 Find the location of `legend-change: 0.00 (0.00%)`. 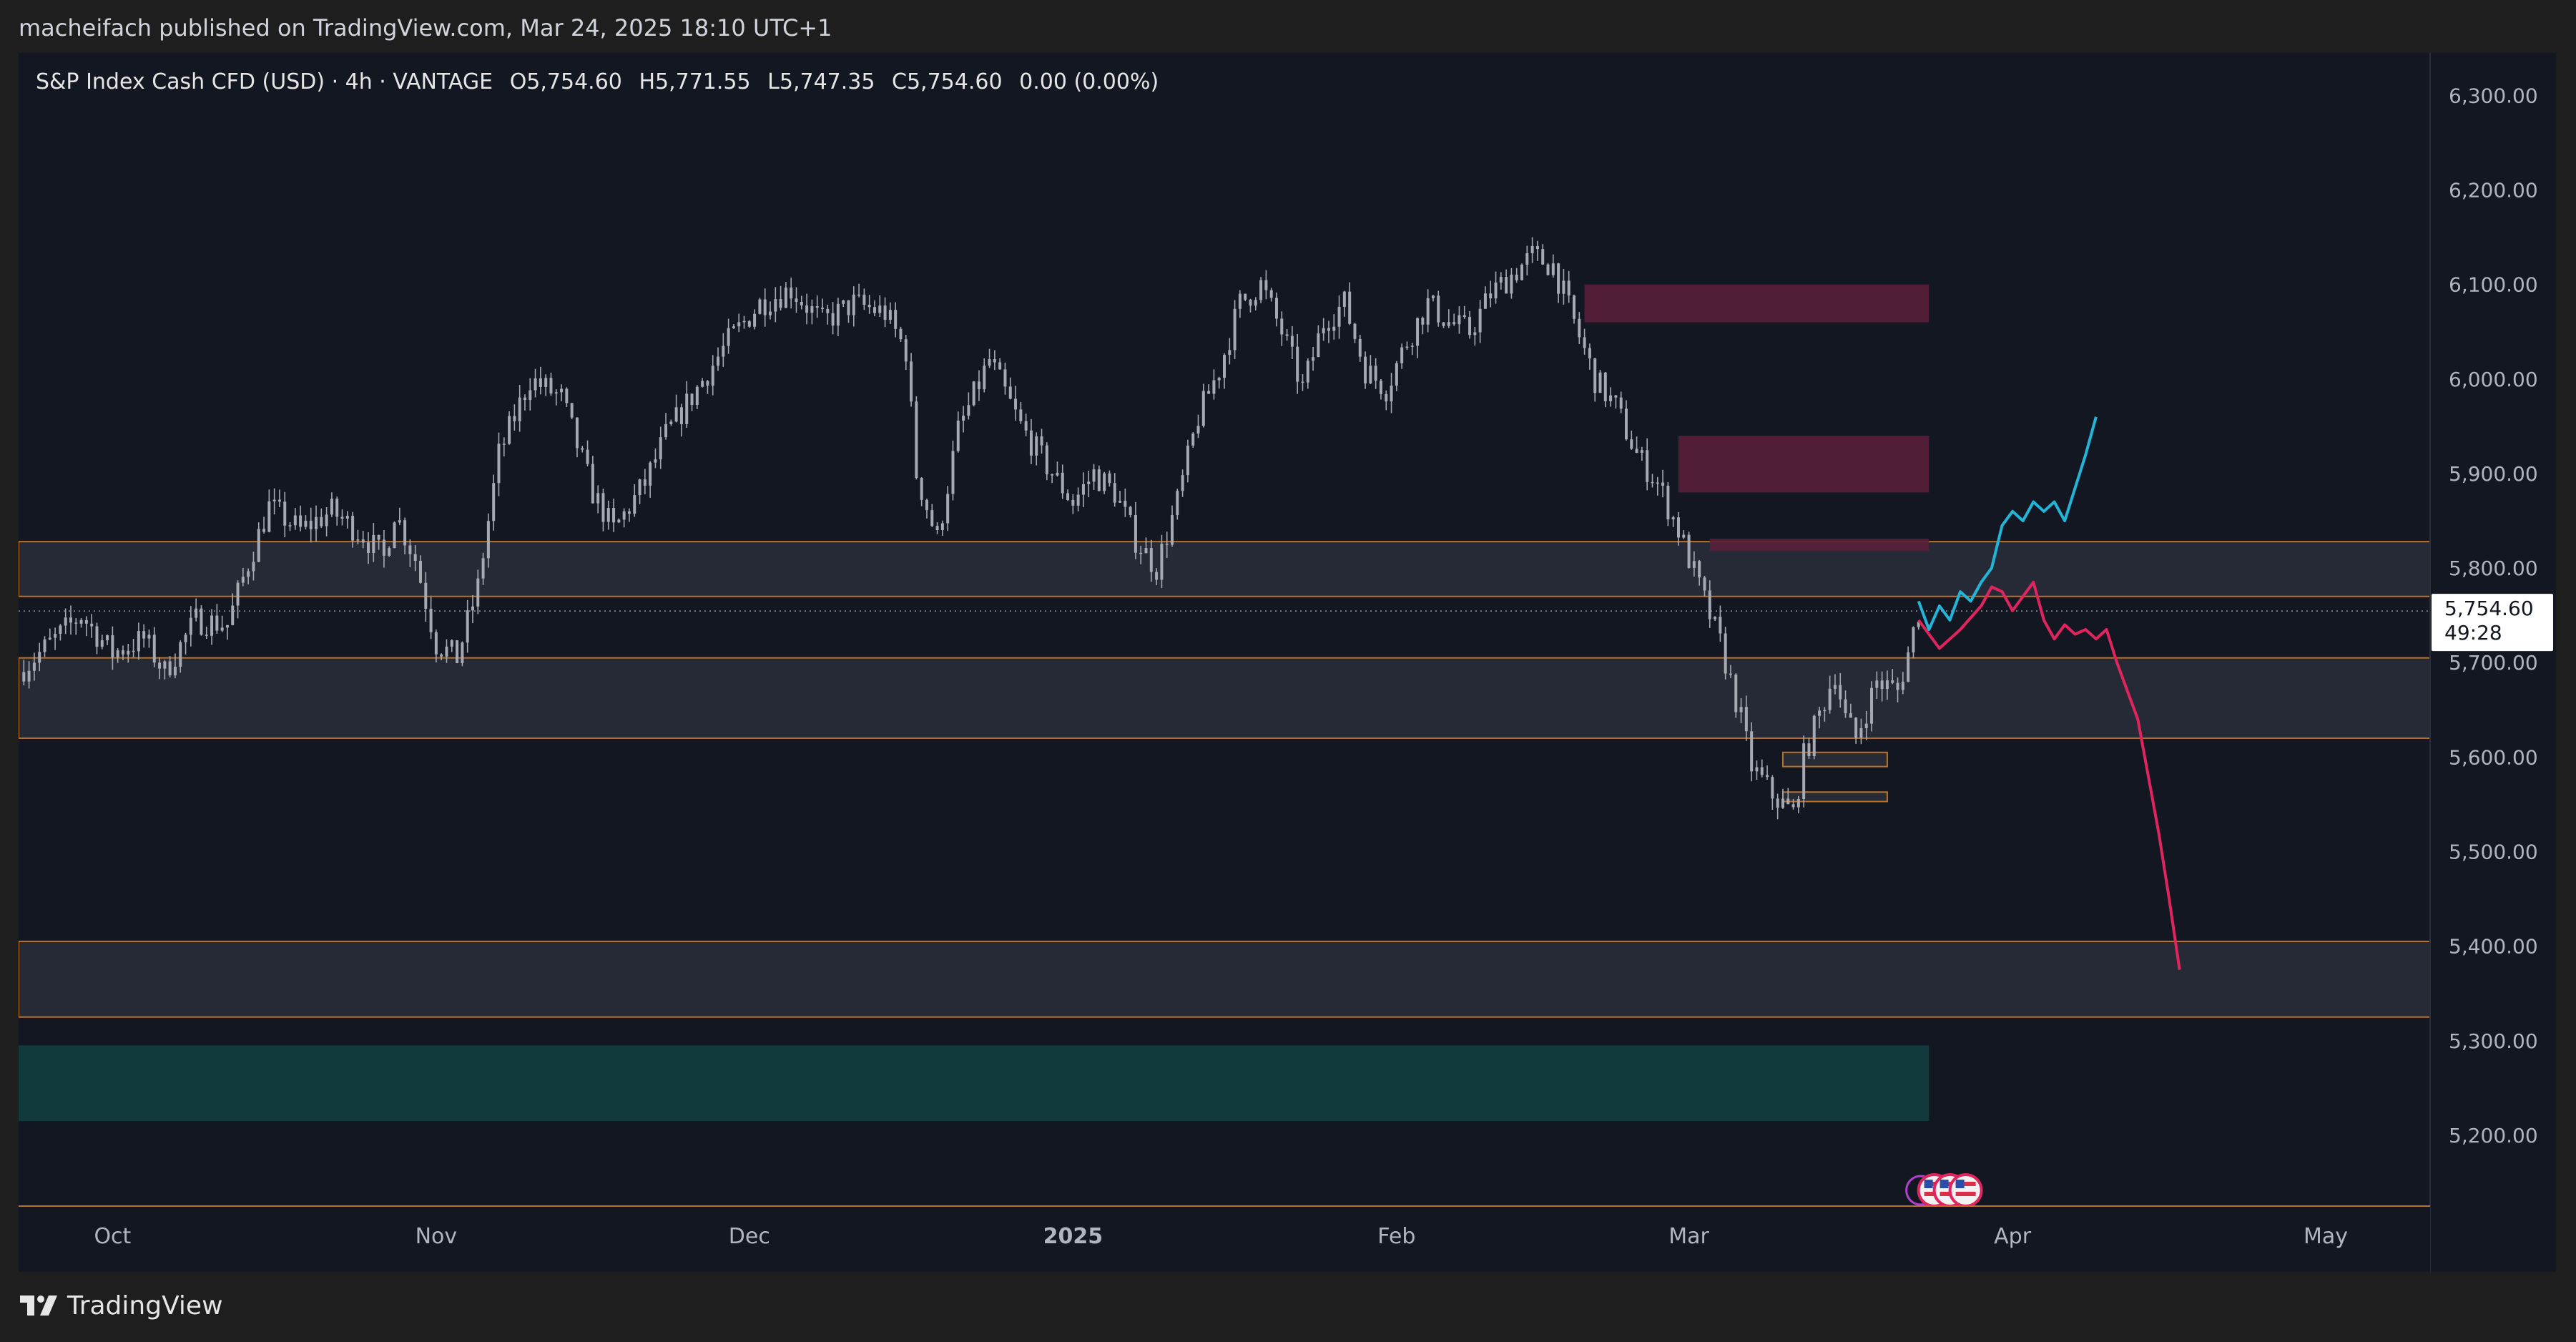

legend-change: 0.00 (0.00%) is located at coordinates (1089, 81).